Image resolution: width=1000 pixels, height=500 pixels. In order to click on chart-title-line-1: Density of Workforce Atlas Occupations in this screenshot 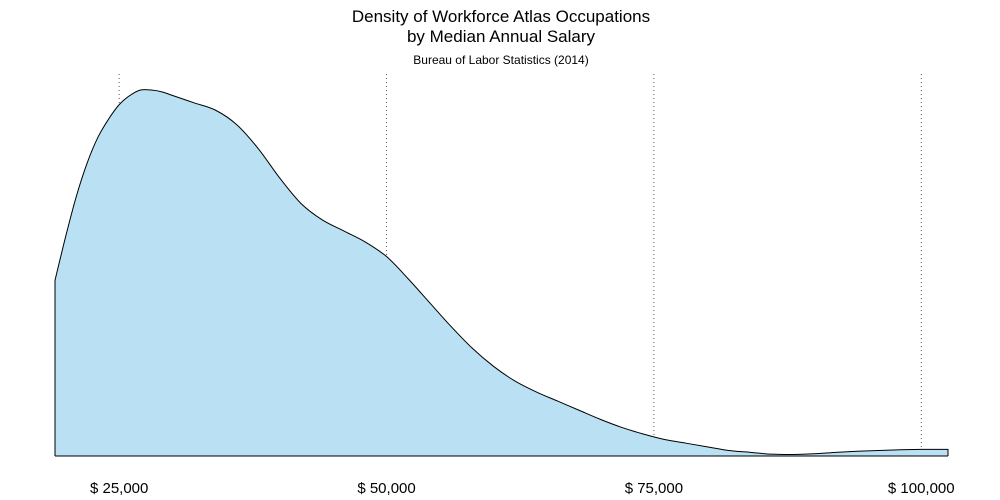, I will do `click(501, 16)`.